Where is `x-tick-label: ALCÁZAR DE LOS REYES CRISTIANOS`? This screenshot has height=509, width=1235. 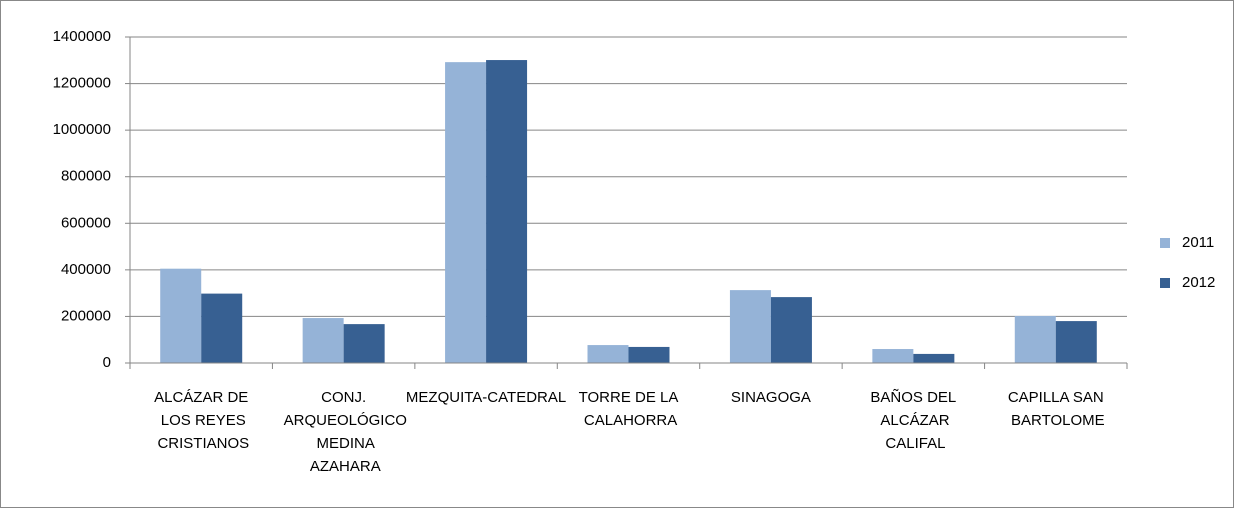 x-tick-label: ALCÁZAR DE LOS REYES CRISTIANOS is located at coordinates (201, 420).